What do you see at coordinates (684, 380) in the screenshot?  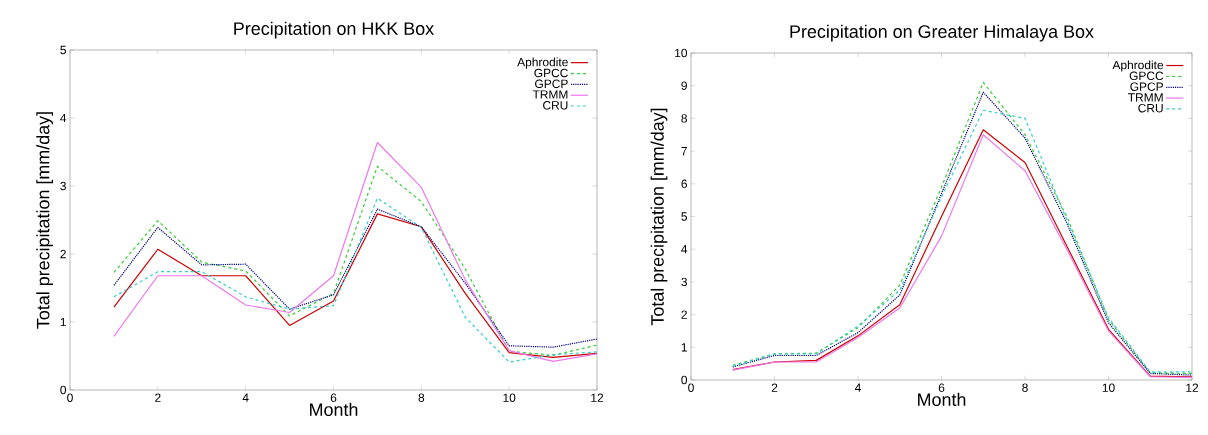 I see `y-tick-label: 0` at bounding box center [684, 380].